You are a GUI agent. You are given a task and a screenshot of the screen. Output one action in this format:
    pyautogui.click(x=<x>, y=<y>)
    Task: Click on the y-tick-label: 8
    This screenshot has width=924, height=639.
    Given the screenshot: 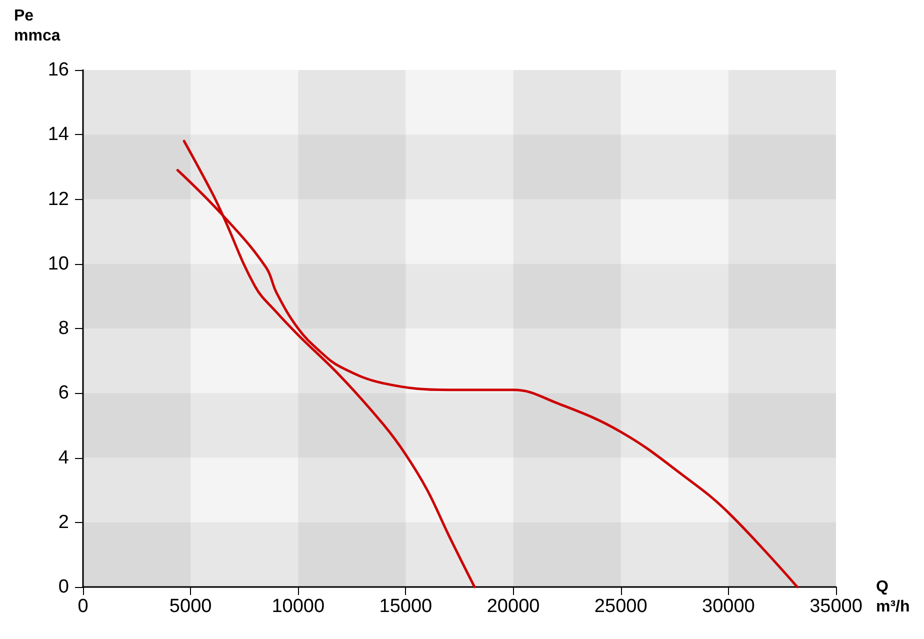 What is the action you would take?
    pyautogui.click(x=63, y=328)
    